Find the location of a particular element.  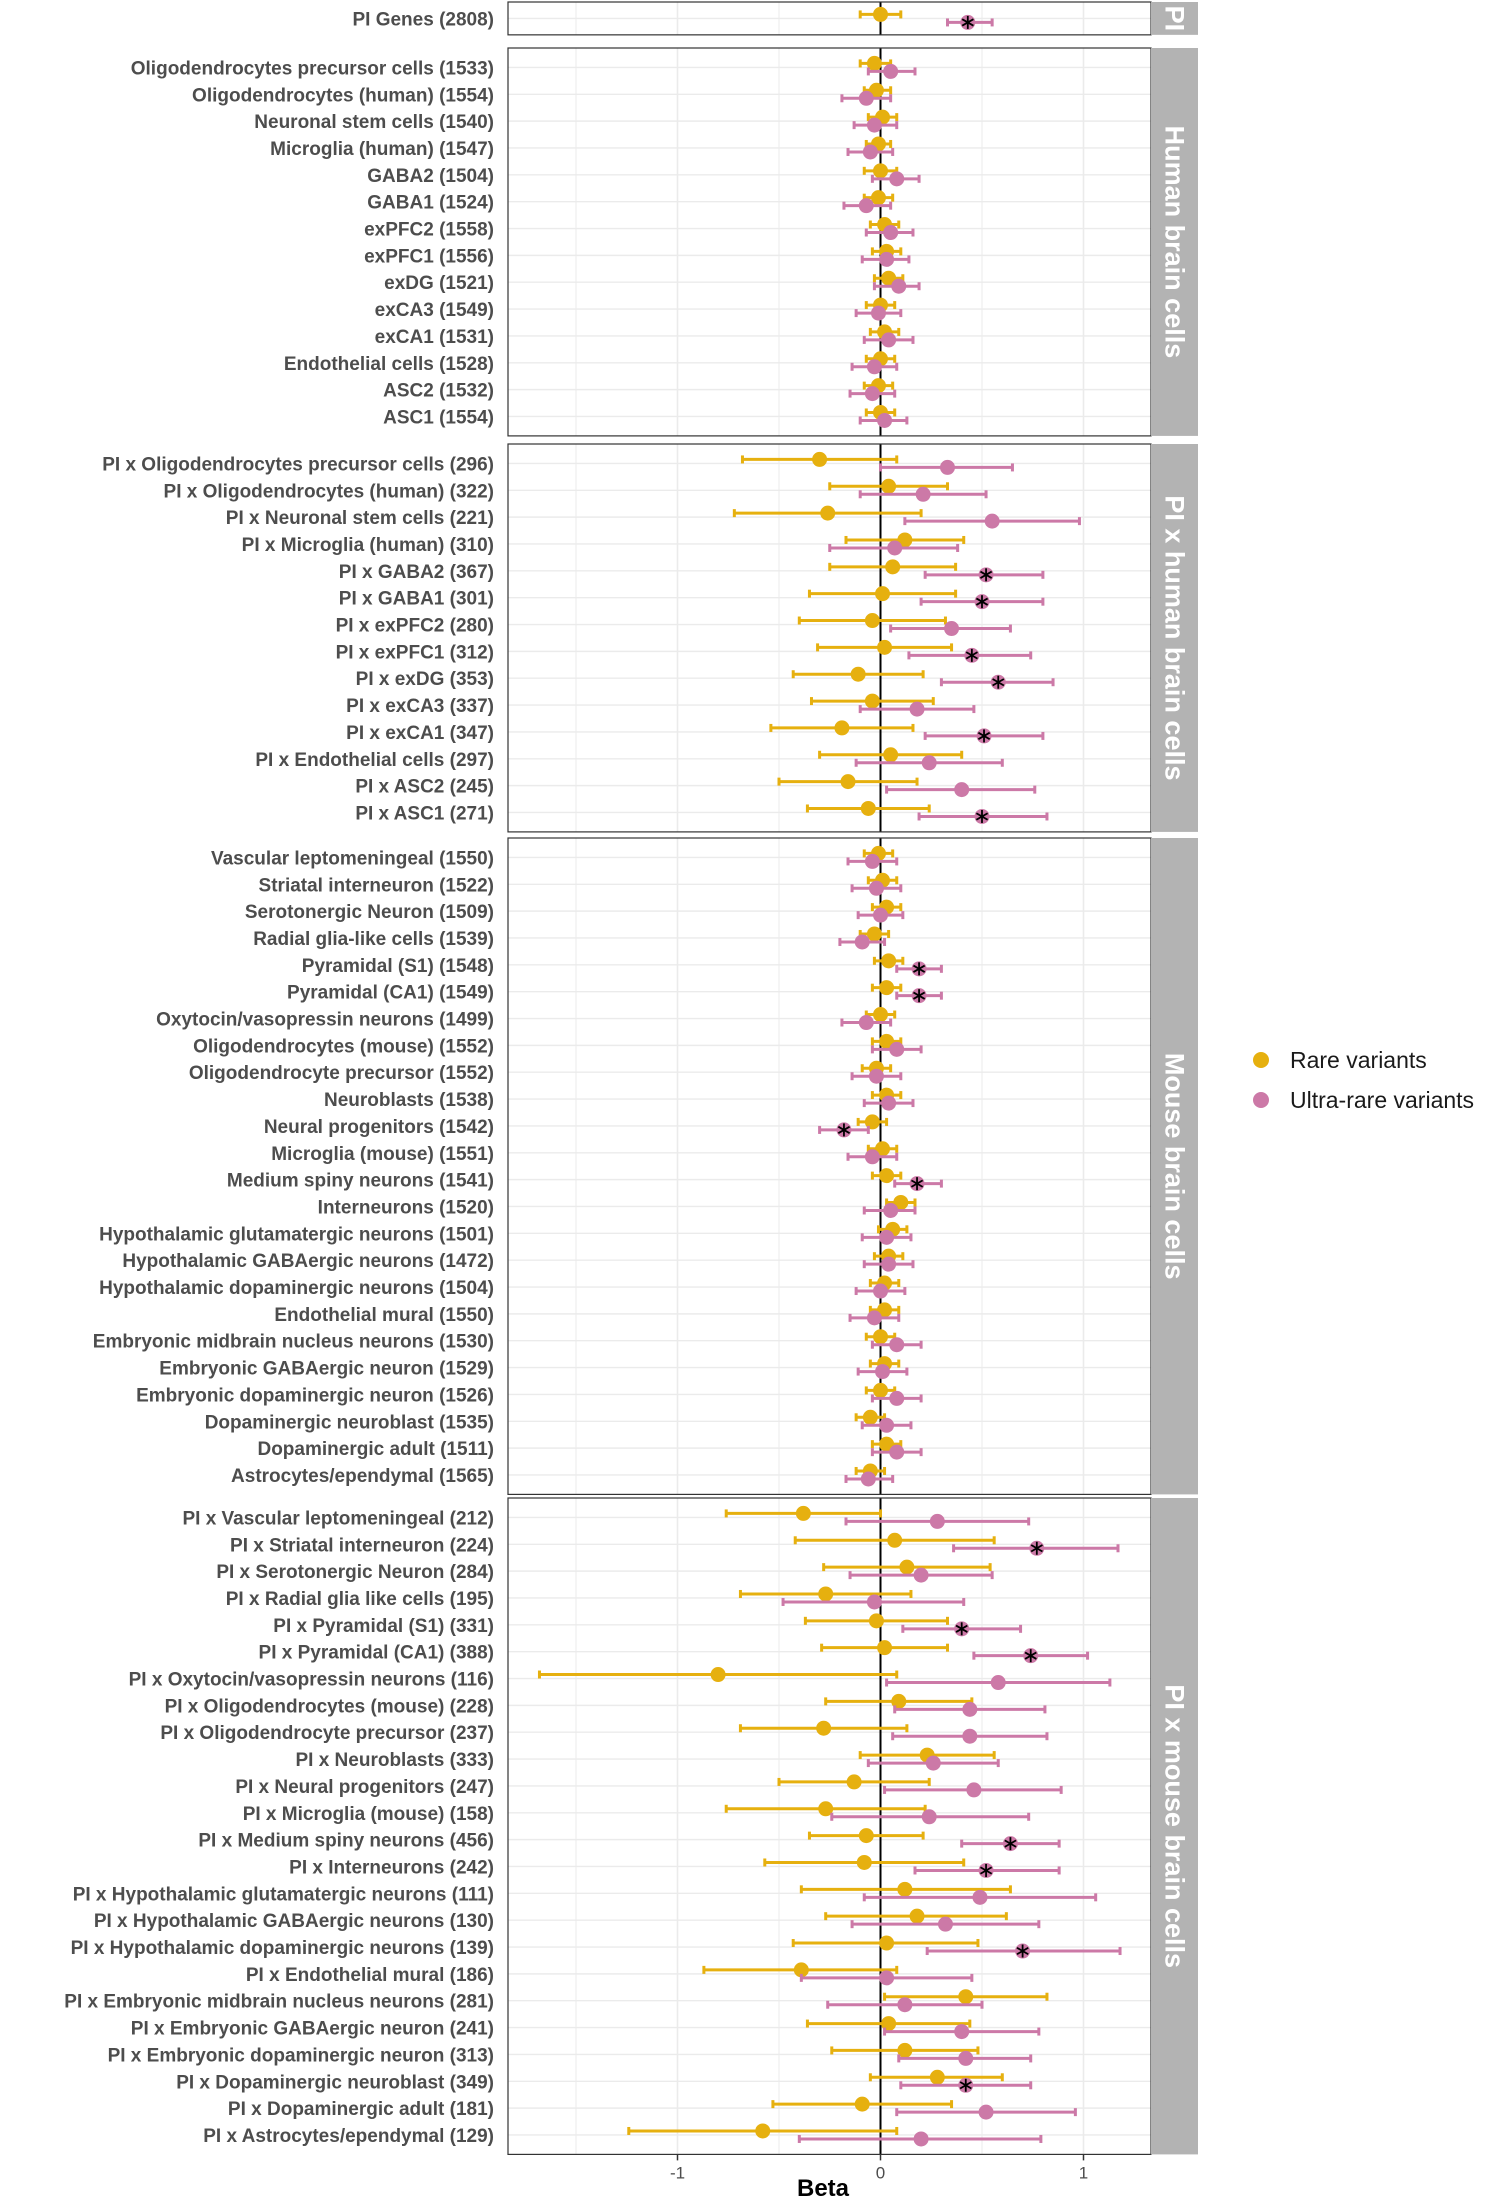

row-label: PI x Pyramidal (S1) (331) is located at coordinates (383, 1626).